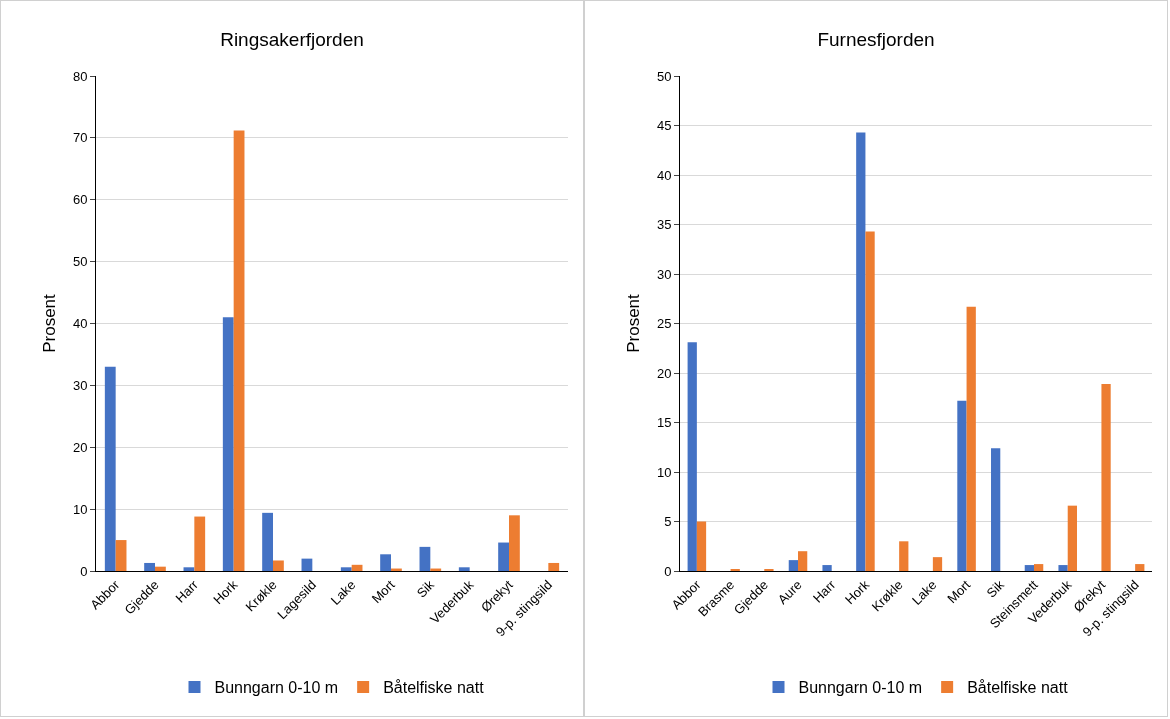 This screenshot has width=1170, height=719. What do you see at coordinates (80, 76) in the screenshot?
I see `y-tick-label: 80` at bounding box center [80, 76].